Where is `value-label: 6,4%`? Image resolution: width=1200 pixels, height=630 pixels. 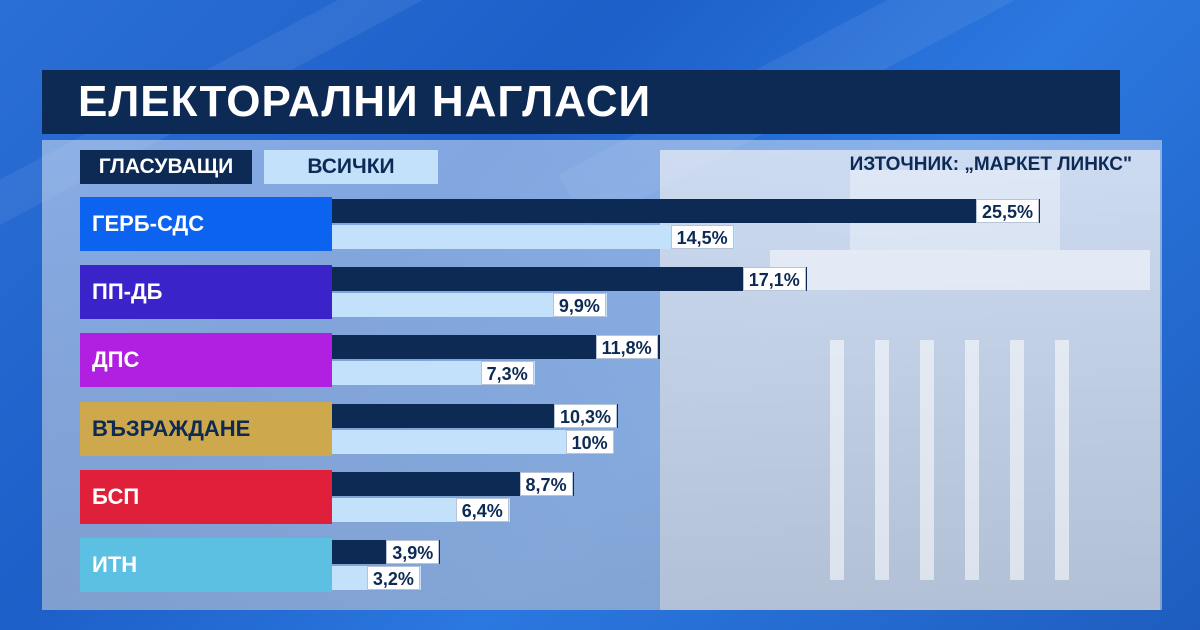 value-label: 6,4% is located at coordinates (482, 510).